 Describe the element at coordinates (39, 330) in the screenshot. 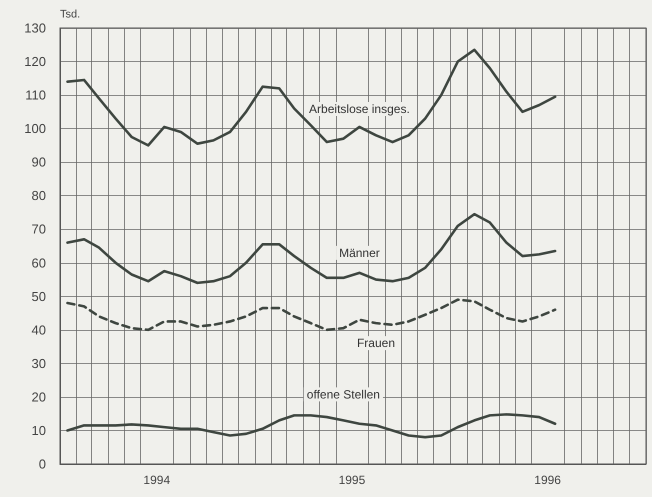

I see `y-tick-label: 40` at that location.